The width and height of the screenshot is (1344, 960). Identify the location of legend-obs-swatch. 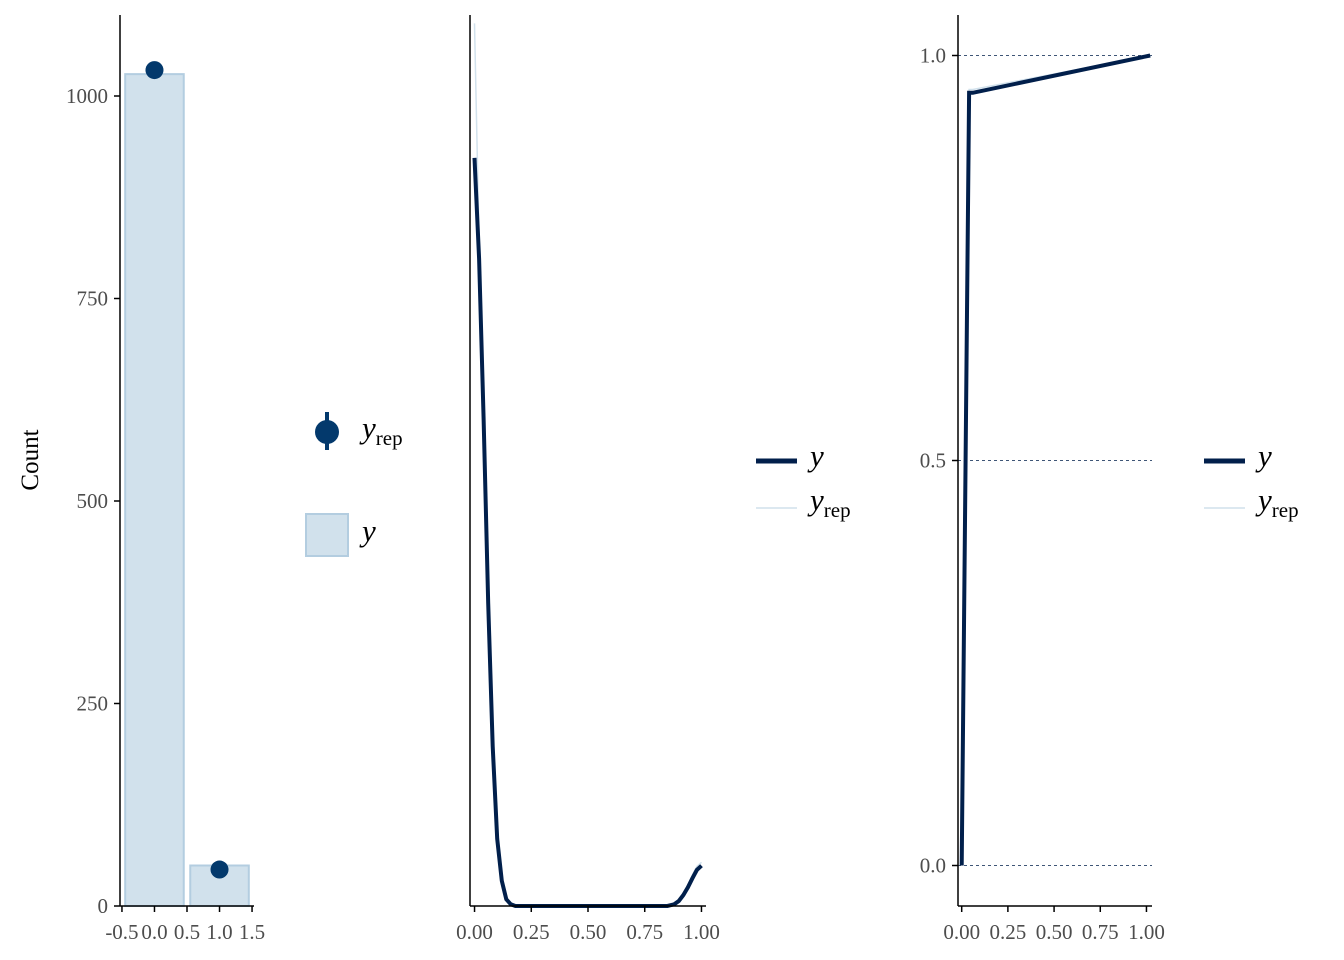
(327, 535).